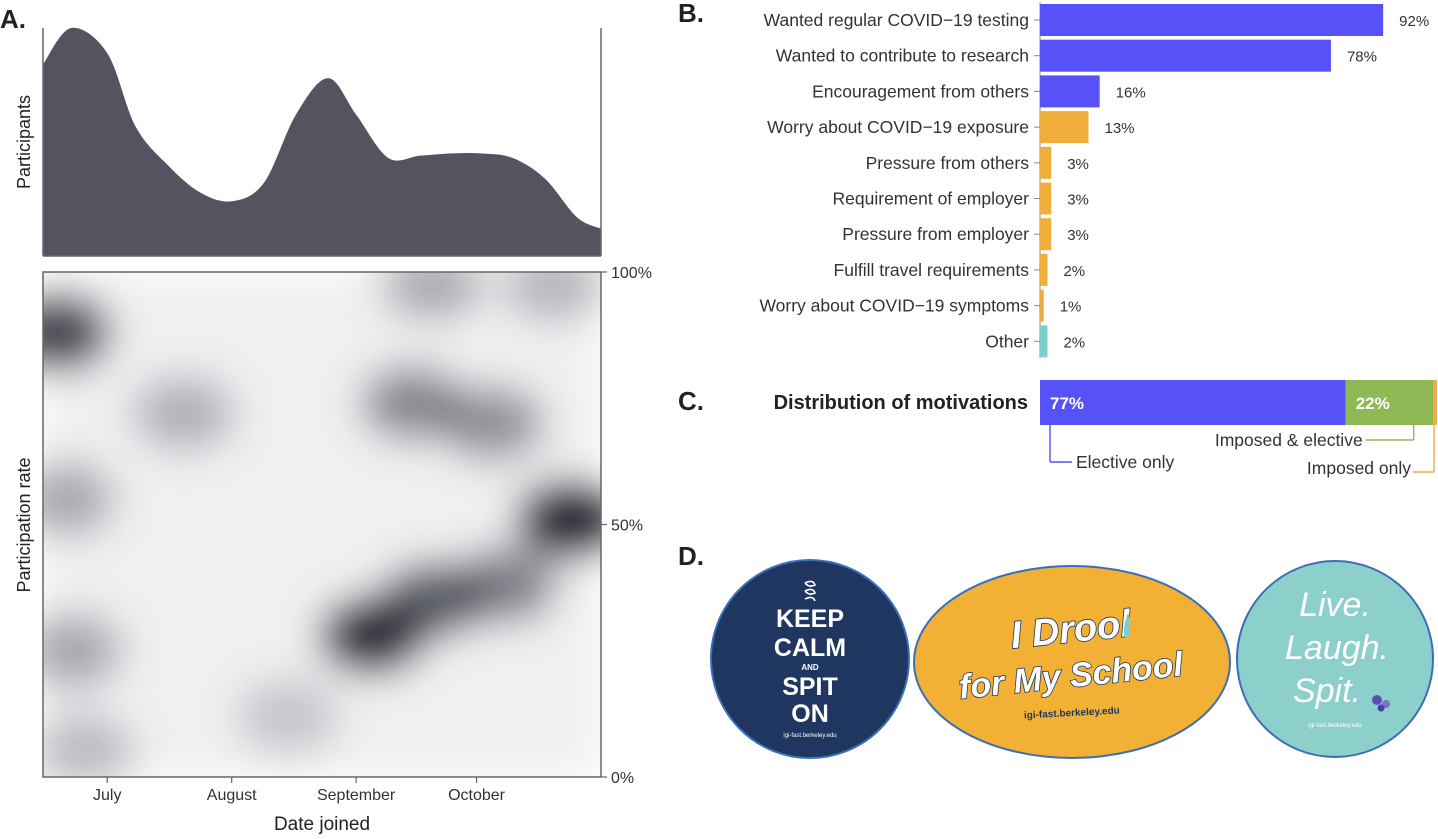 The height and width of the screenshot is (839, 1438). I want to click on motivation-label: Requirement of employer, so click(931, 199).